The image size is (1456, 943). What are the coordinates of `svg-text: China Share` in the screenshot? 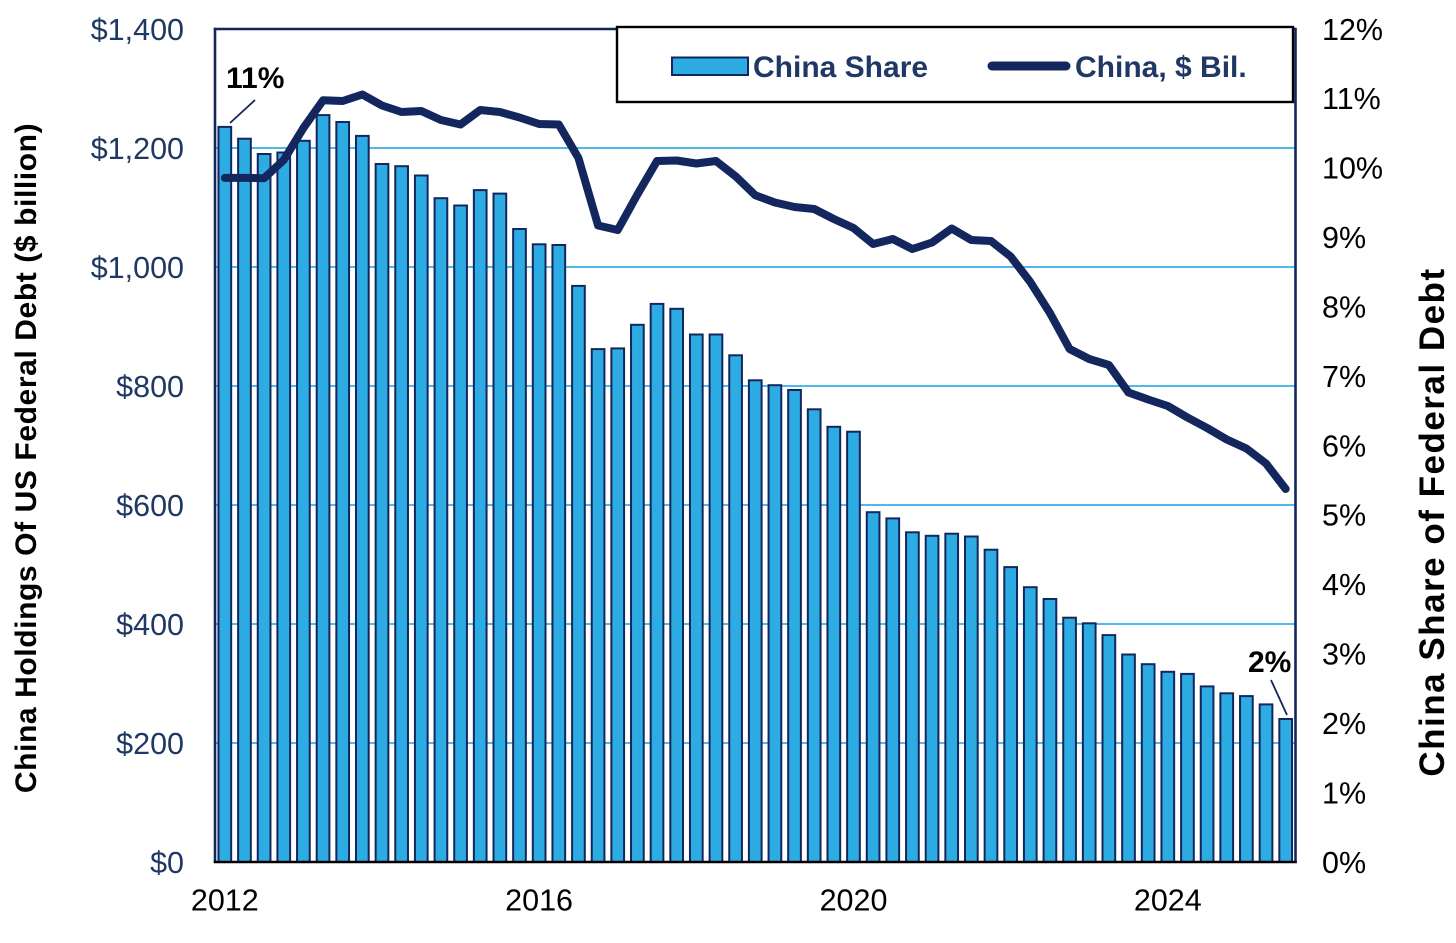 It's located at (840, 67).